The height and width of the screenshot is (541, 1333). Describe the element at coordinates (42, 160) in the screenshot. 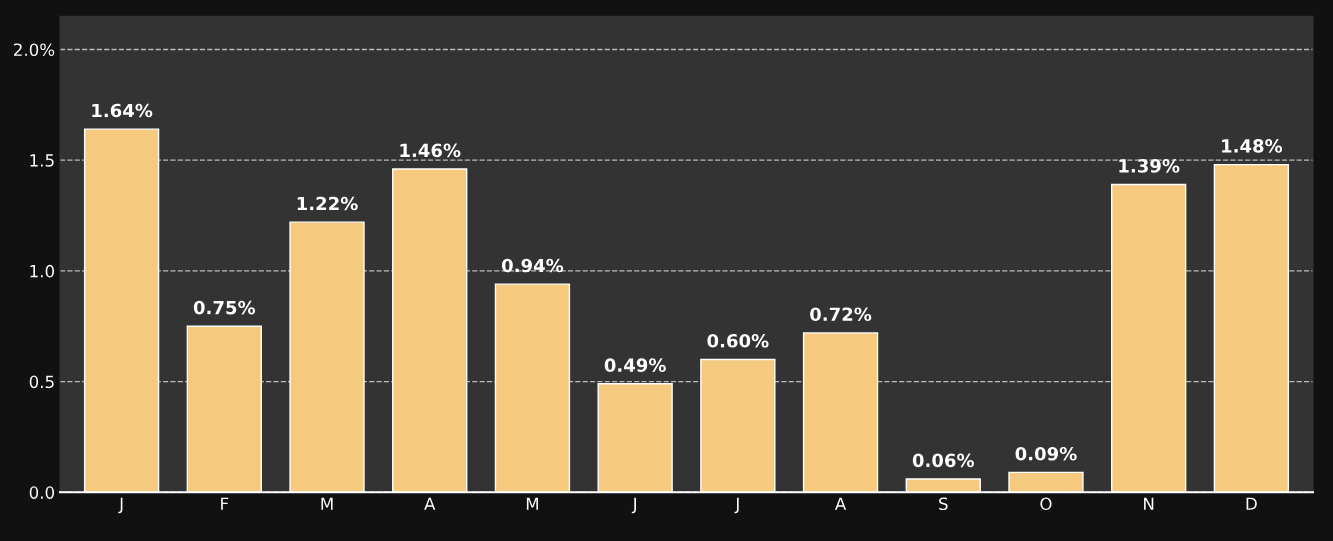

I see `y-tick-label: 1.5` at that location.